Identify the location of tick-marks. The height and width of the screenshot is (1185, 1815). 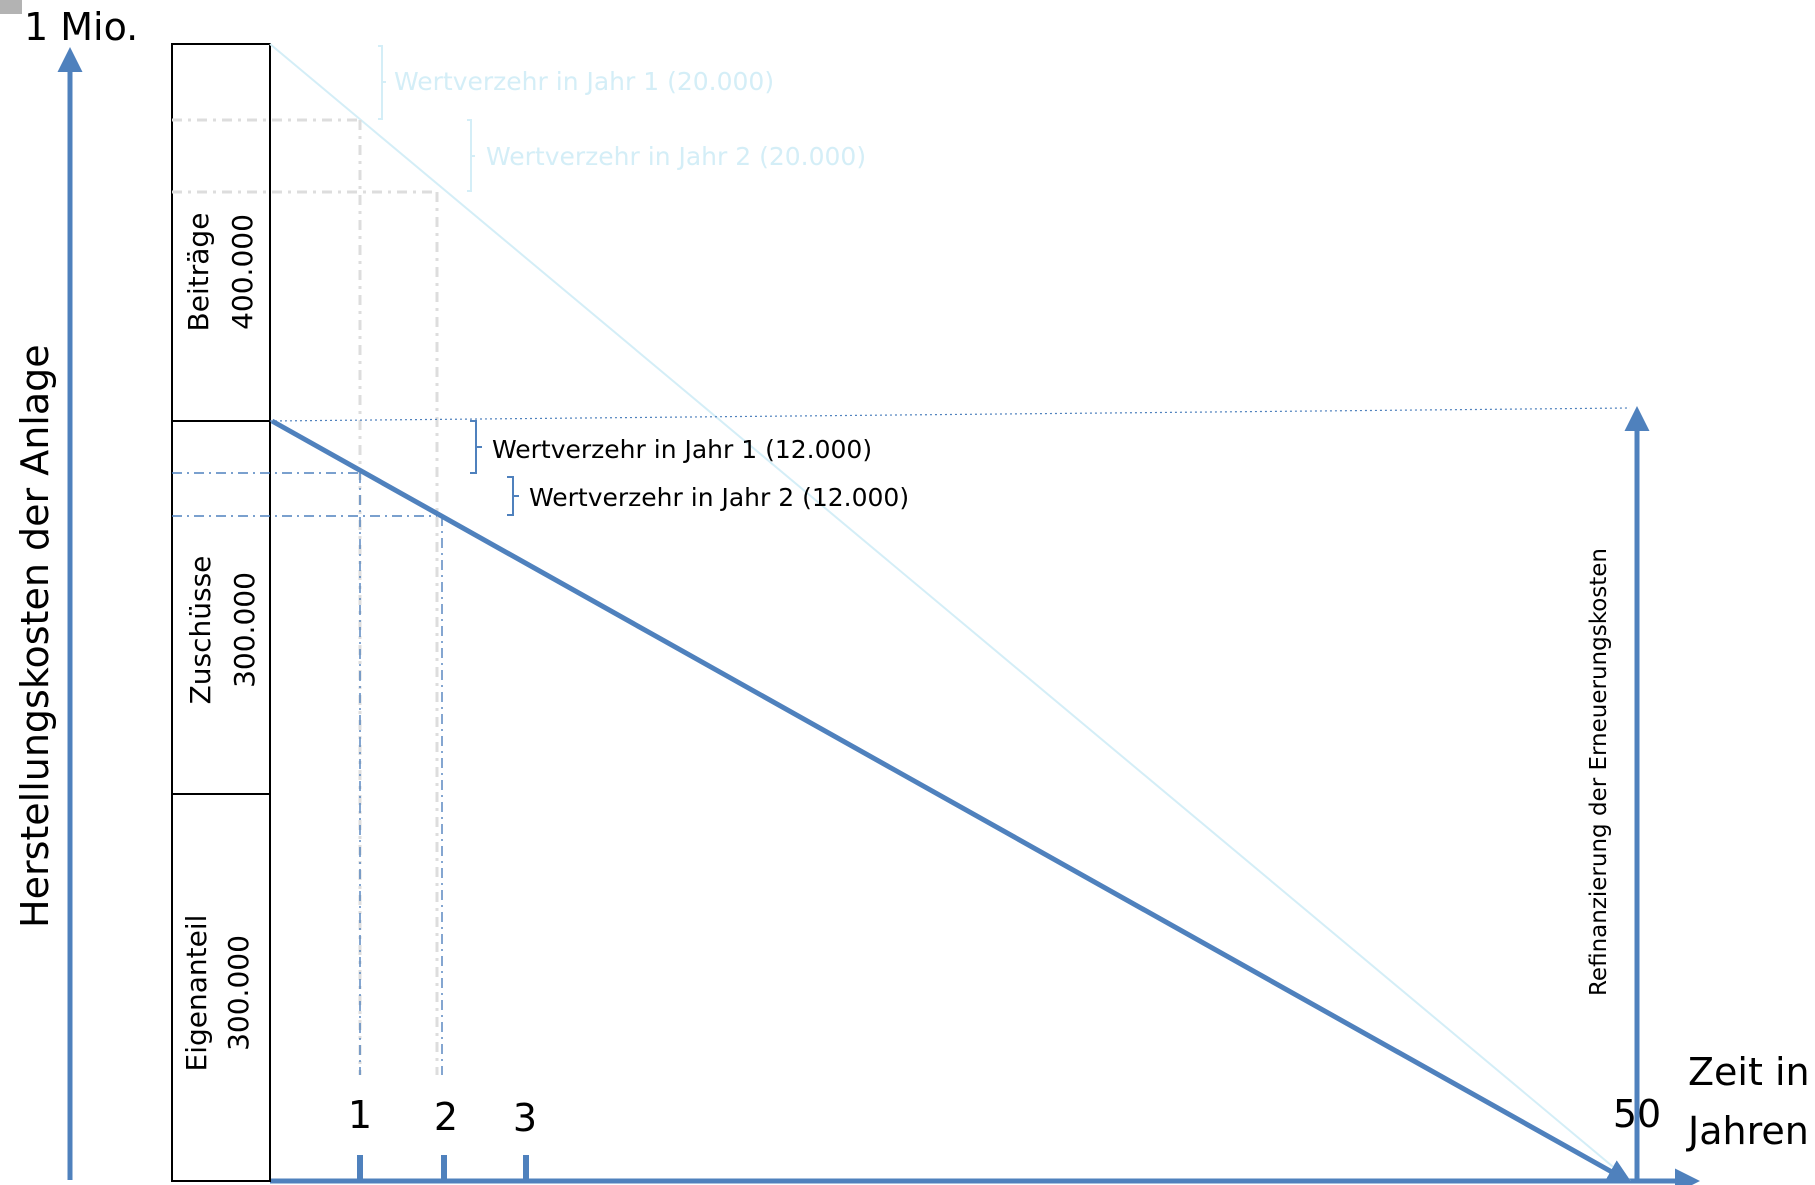
(443, 1168).